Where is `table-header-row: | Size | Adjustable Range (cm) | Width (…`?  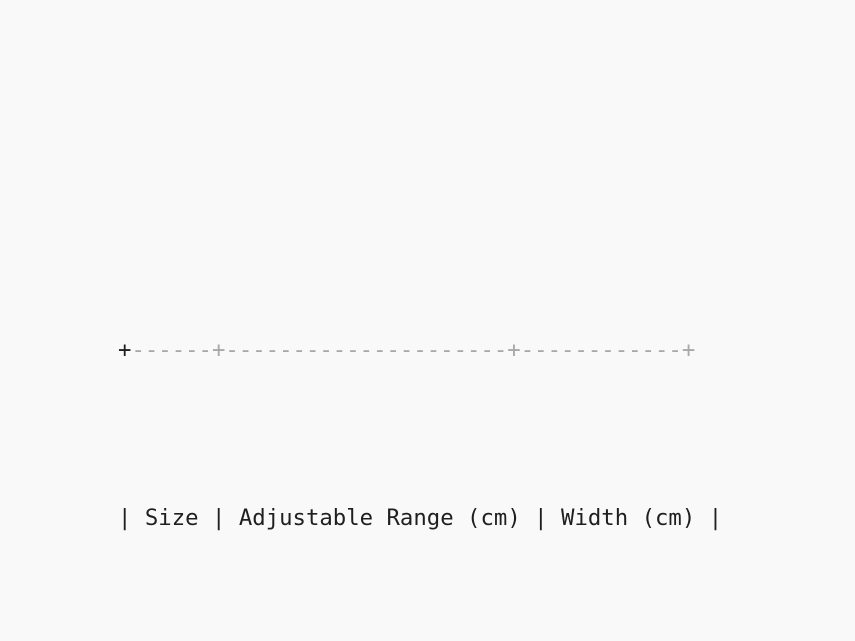
table-header-row: | Size | Adjustable Range (cm) | Width (… is located at coordinates (420, 518).